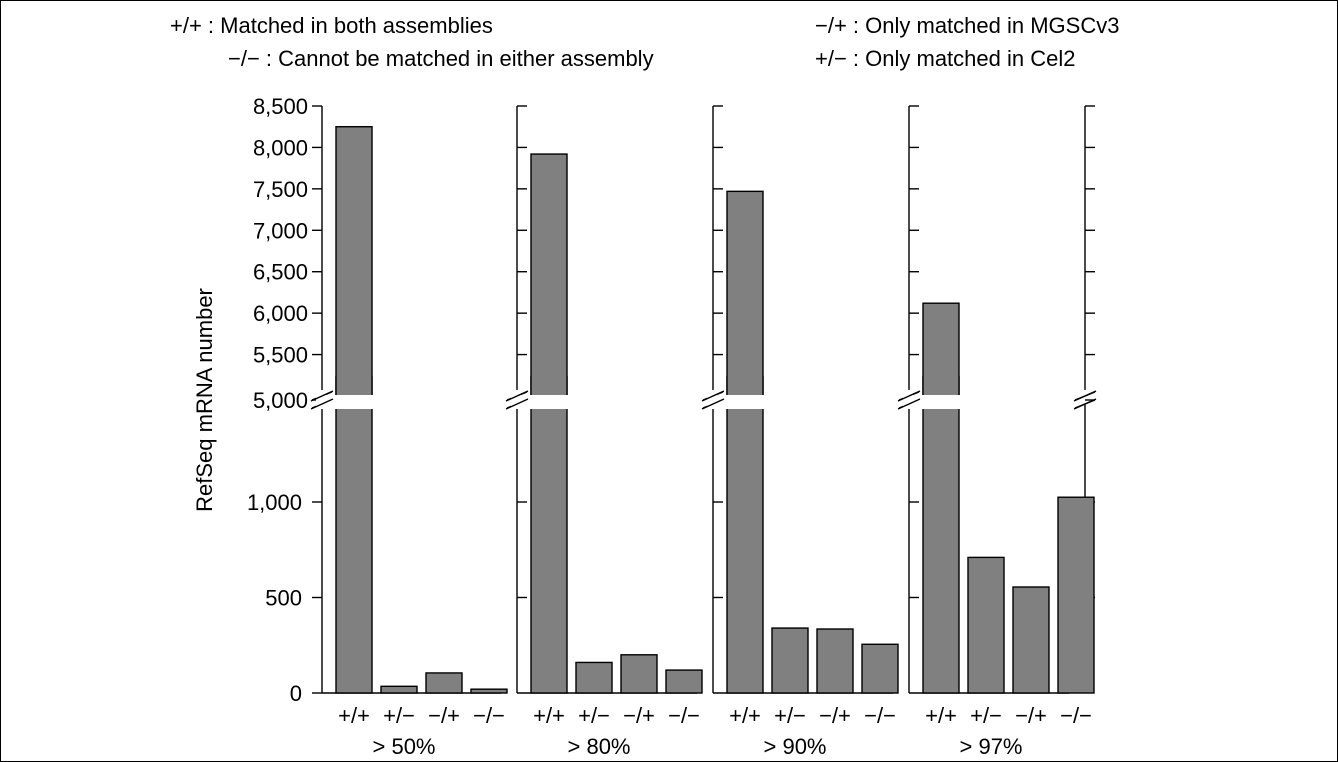  Describe the element at coordinates (967, 25) in the screenshot. I see `legend-entry-minus-plus: −/+ : Only matched in MGSCv3` at that location.